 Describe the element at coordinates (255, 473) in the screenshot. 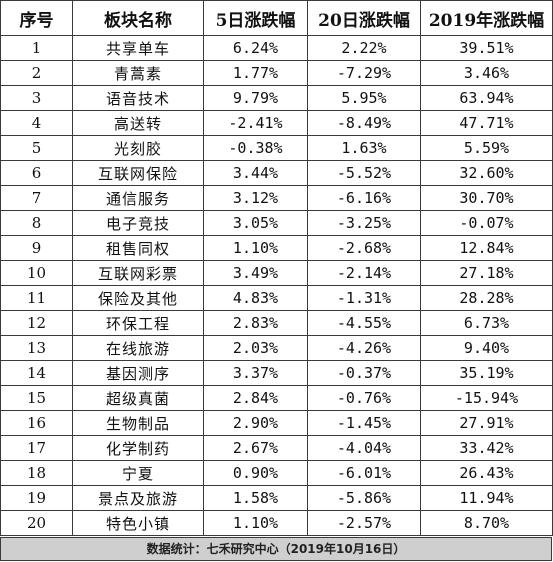

I see `change-5day-cell: 0.90%` at that location.